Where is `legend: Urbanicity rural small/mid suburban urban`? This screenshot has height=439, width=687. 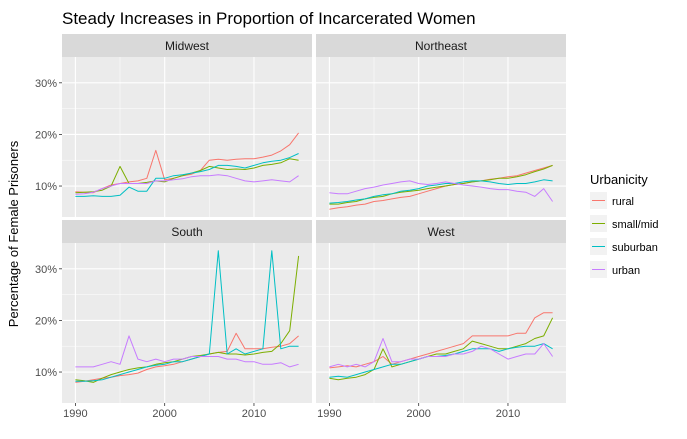
legend: Urbanicity rural small/mid suburban urban is located at coordinates (624, 225).